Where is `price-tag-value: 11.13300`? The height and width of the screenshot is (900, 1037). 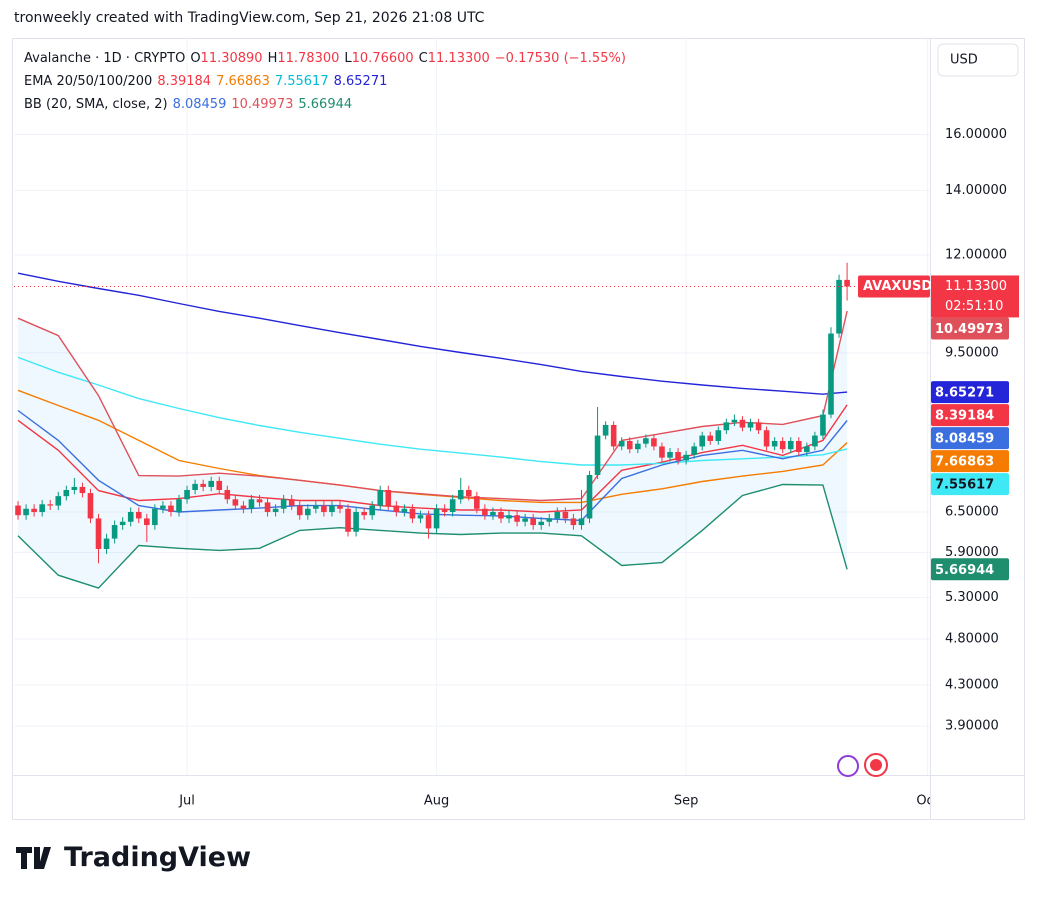
price-tag-value: 11.13300 is located at coordinates (976, 286).